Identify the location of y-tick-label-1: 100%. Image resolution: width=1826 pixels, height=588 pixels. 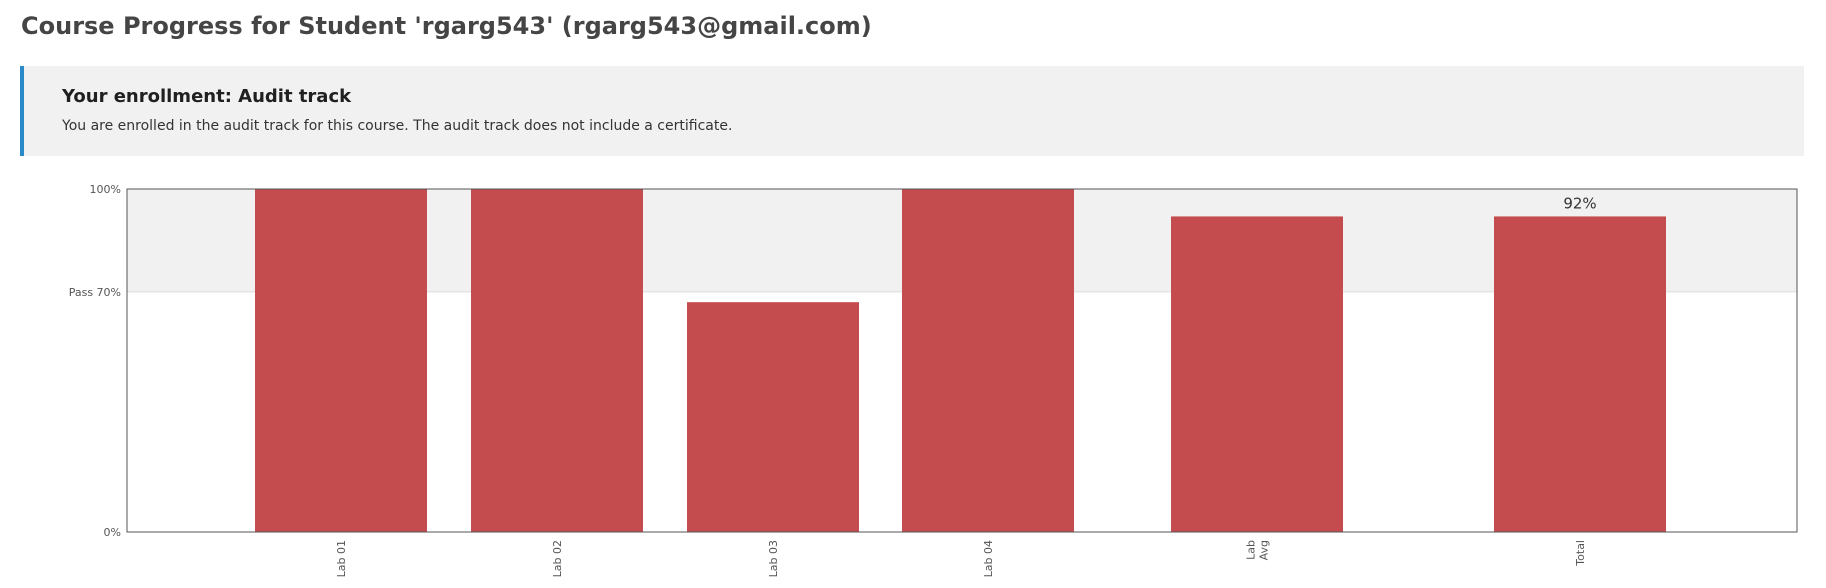
(105, 189).